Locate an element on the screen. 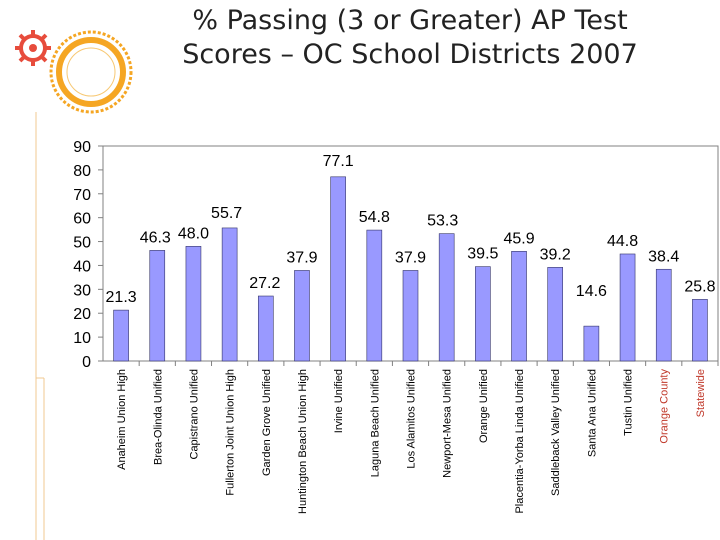 The image size is (720, 540). data-label: 77.1 is located at coordinates (338, 161).